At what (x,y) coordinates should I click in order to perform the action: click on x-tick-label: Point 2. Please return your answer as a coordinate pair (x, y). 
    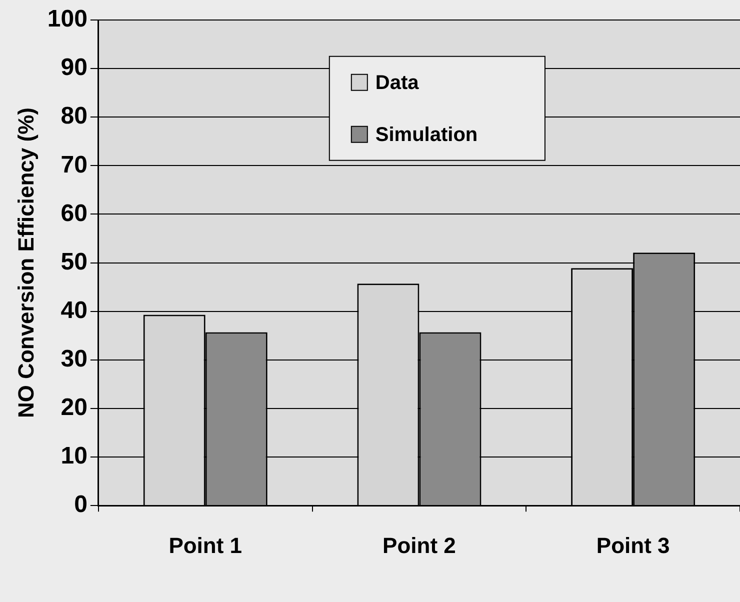
    Looking at the image, I should click on (419, 545).